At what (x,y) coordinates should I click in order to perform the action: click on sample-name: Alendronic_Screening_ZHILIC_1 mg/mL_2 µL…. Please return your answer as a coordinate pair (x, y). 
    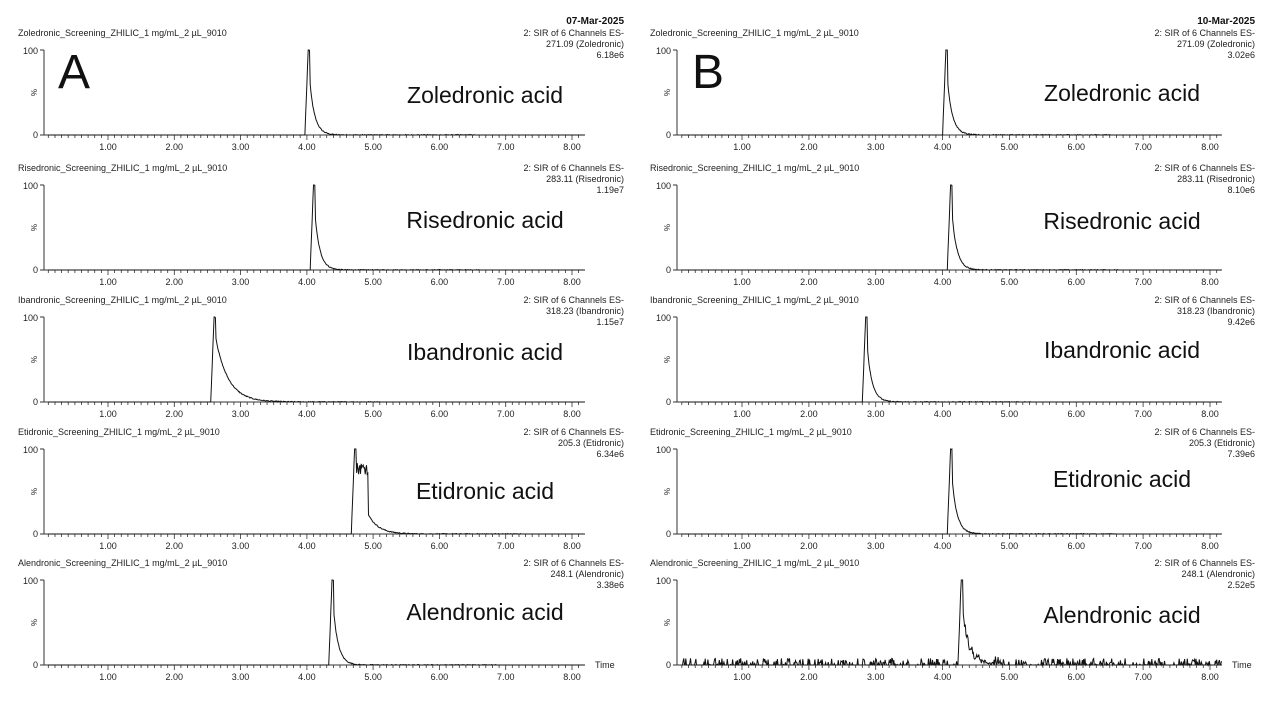
    Looking at the image, I should click on (754, 563).